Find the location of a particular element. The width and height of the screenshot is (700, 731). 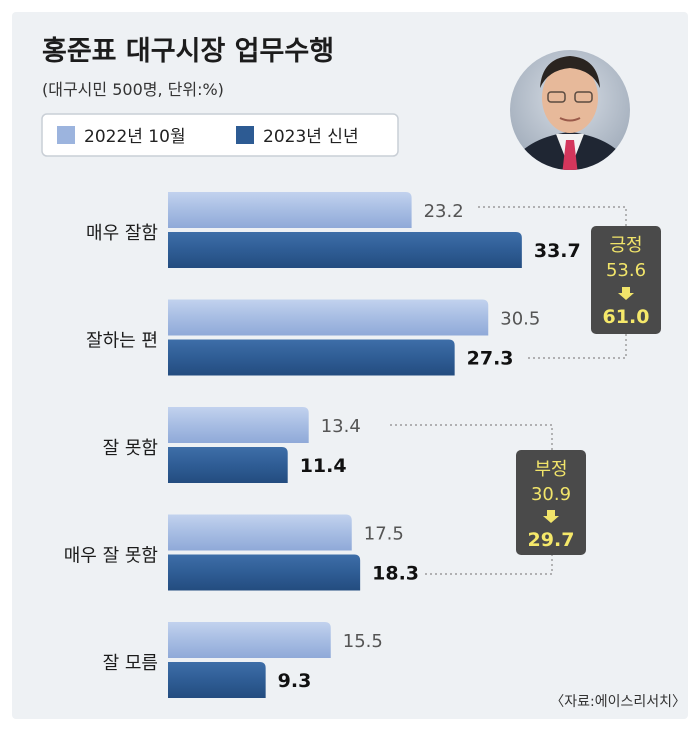

mayor-portrait is located at coordinates (570, 110).